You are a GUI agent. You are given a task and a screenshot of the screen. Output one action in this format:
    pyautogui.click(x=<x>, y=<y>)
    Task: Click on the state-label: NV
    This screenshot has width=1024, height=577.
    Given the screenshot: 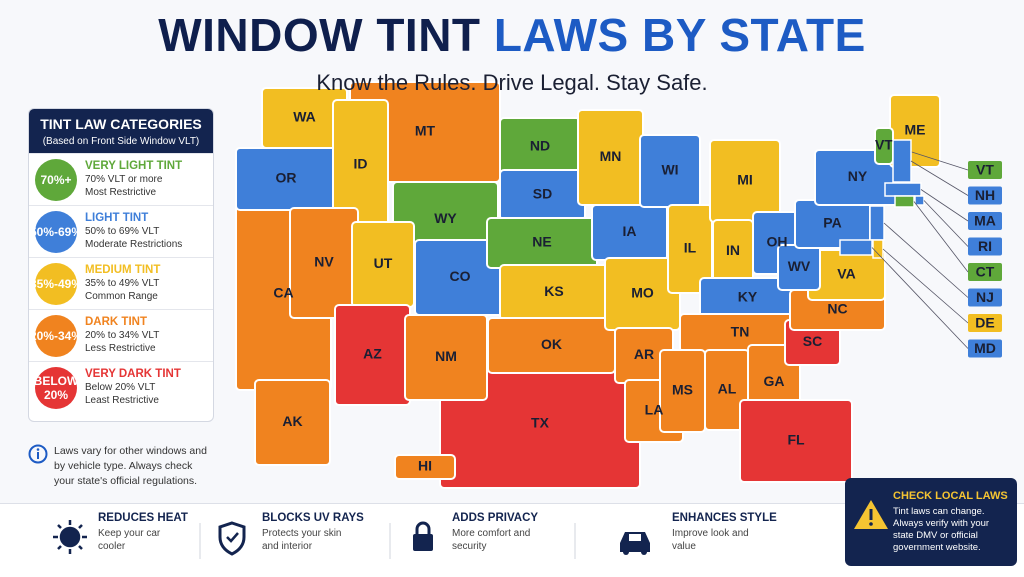 What is the action you would take?
    pyautogui.click(x=324, y=262)
    